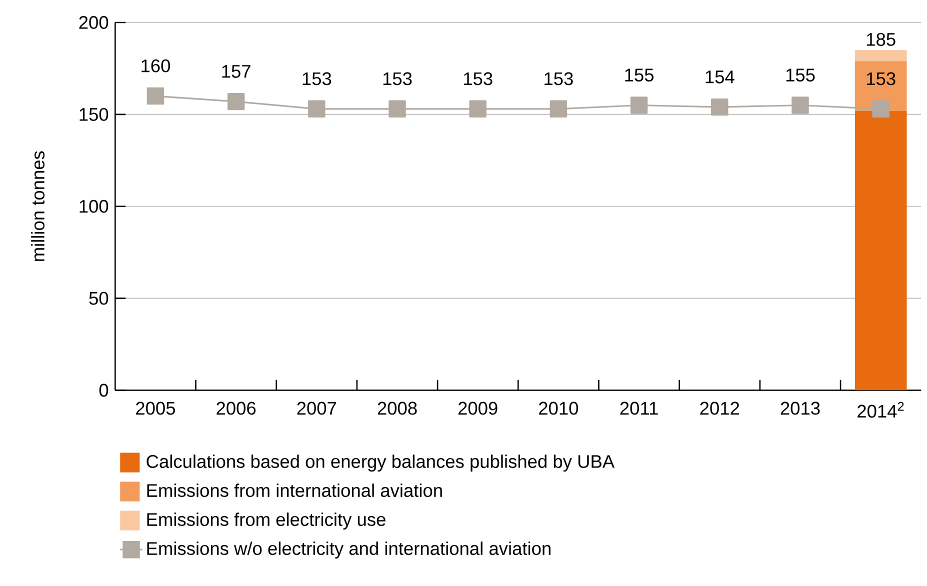 The image size is (927, 586). I want to click on x-tick-label: 2006, so click(236, 408).